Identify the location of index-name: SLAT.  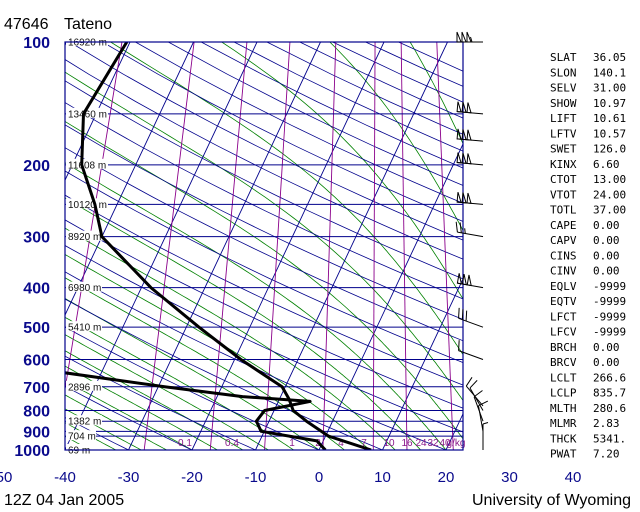
(563, 57).